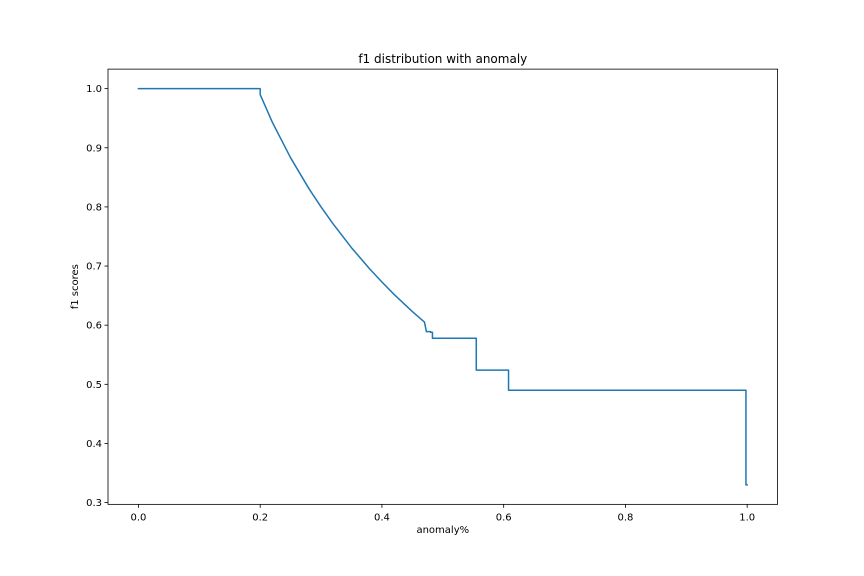  What do you see at coordinates (94, 207) in the screenshot?
I see `y-tick-label: 0.8` at bounding box center [94, 207].